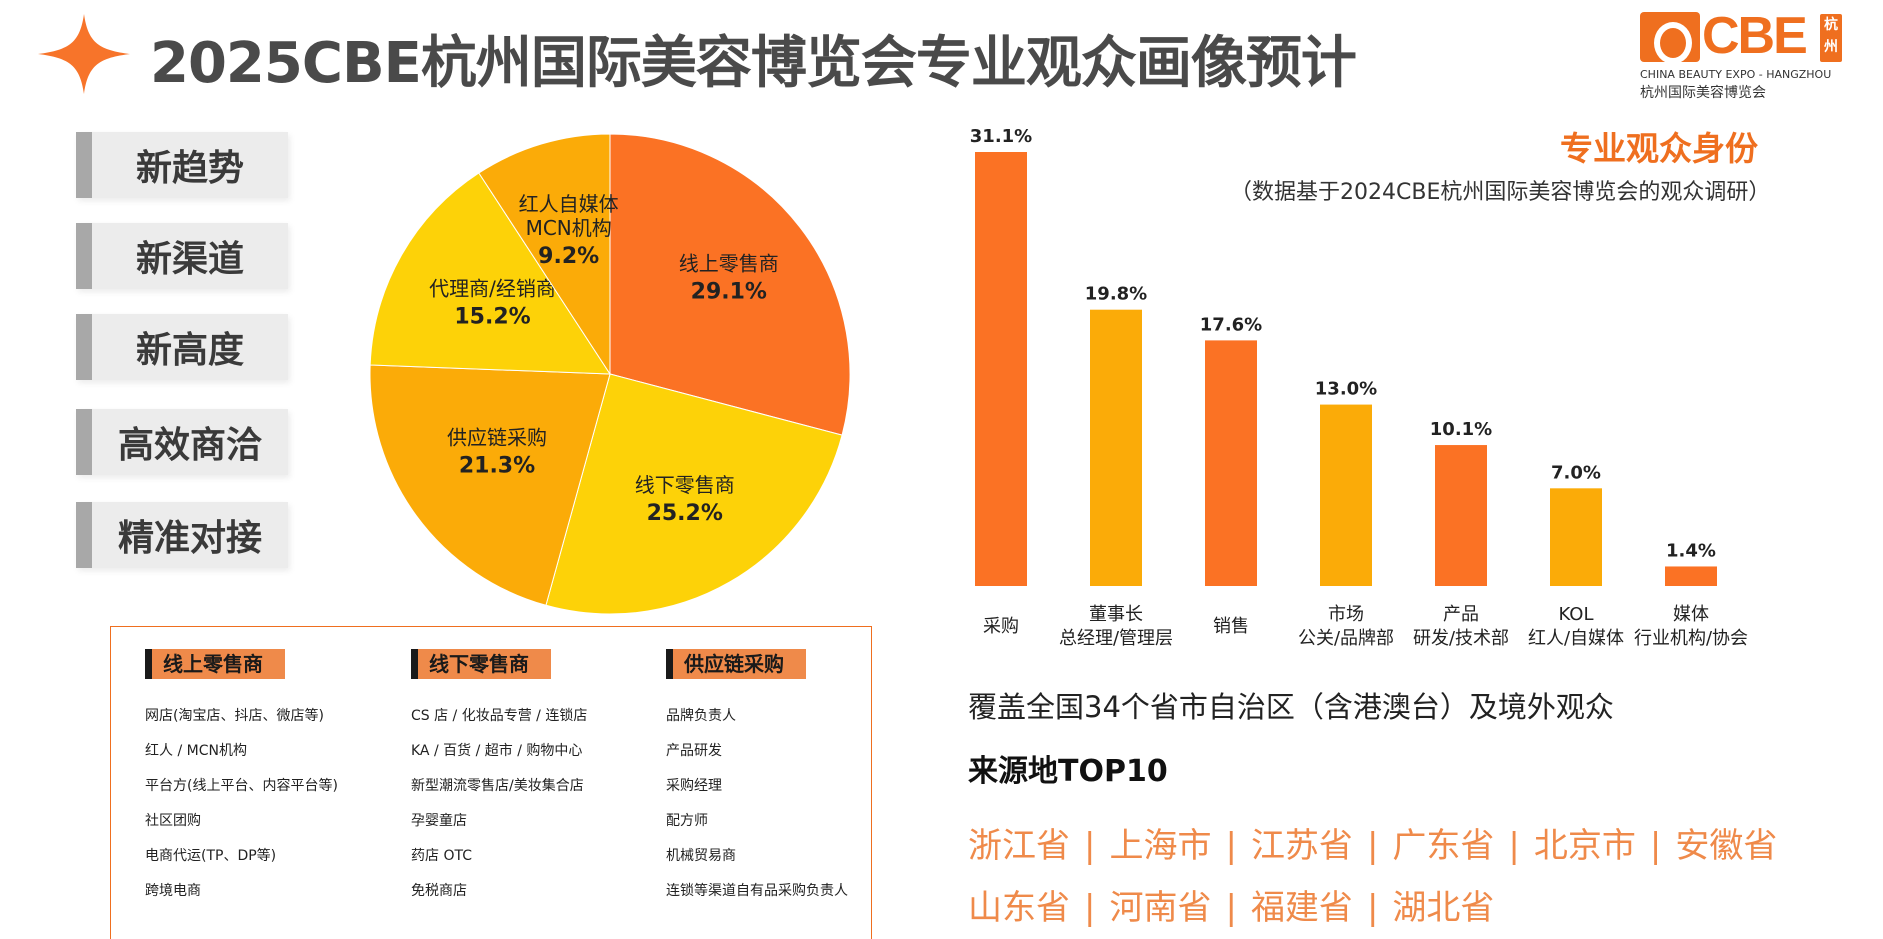 This screenshot has height=939, width=1883. I want to click on logo-brand: CBE, so click(1755, 36).